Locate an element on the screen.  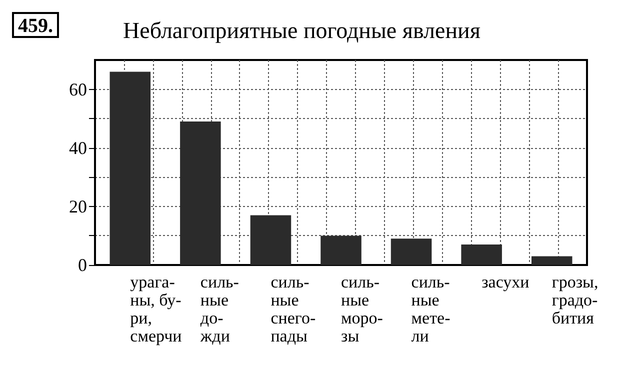
x-tick-label: силь- ные снего- пады is located at coordinates (293, 309).